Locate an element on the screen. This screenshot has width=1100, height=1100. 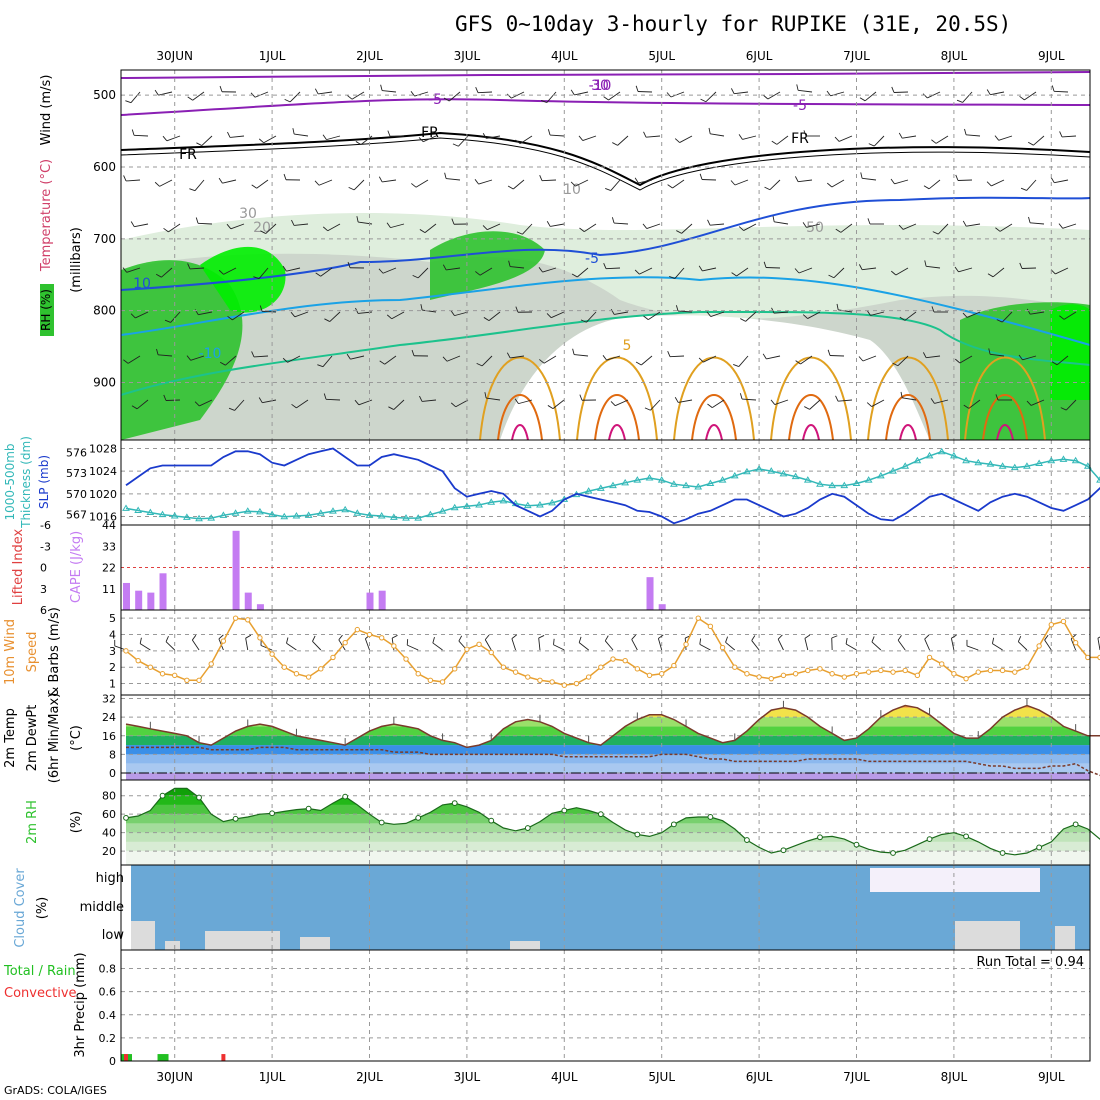
rh-tick: 40 is located at coordinates (109, 833).